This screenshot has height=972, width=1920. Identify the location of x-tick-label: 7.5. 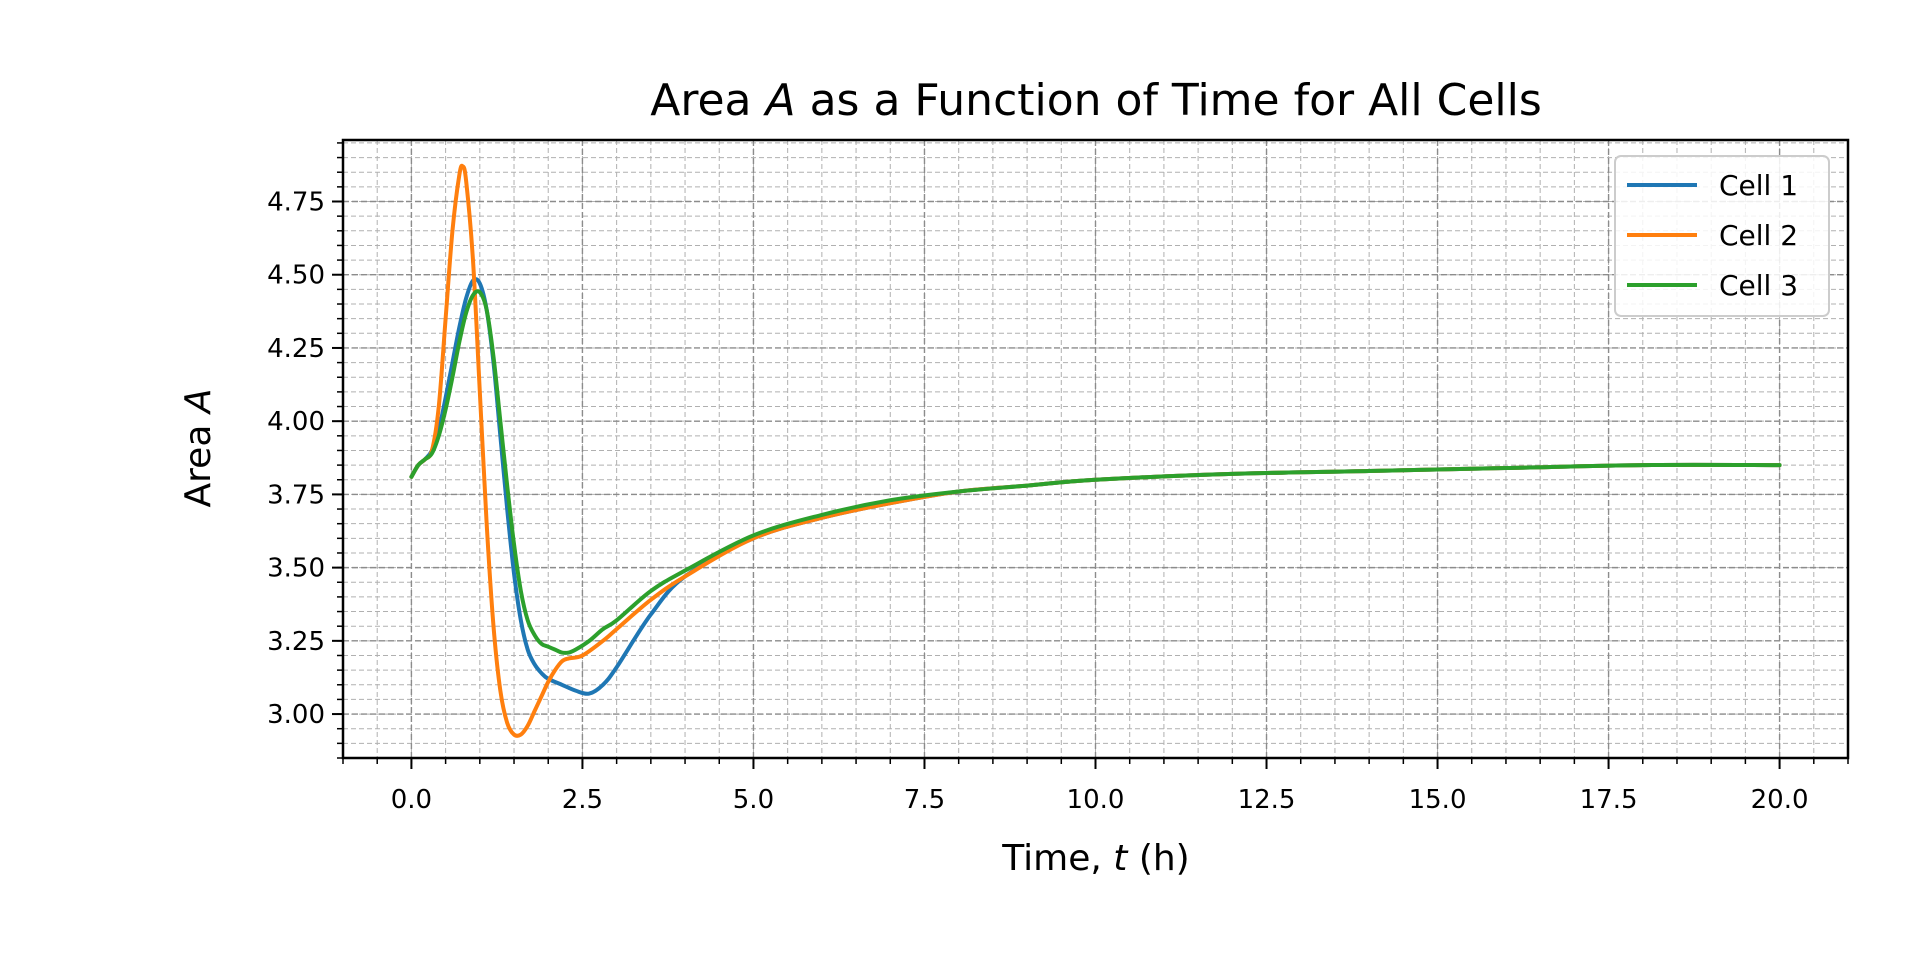
(924, 800).